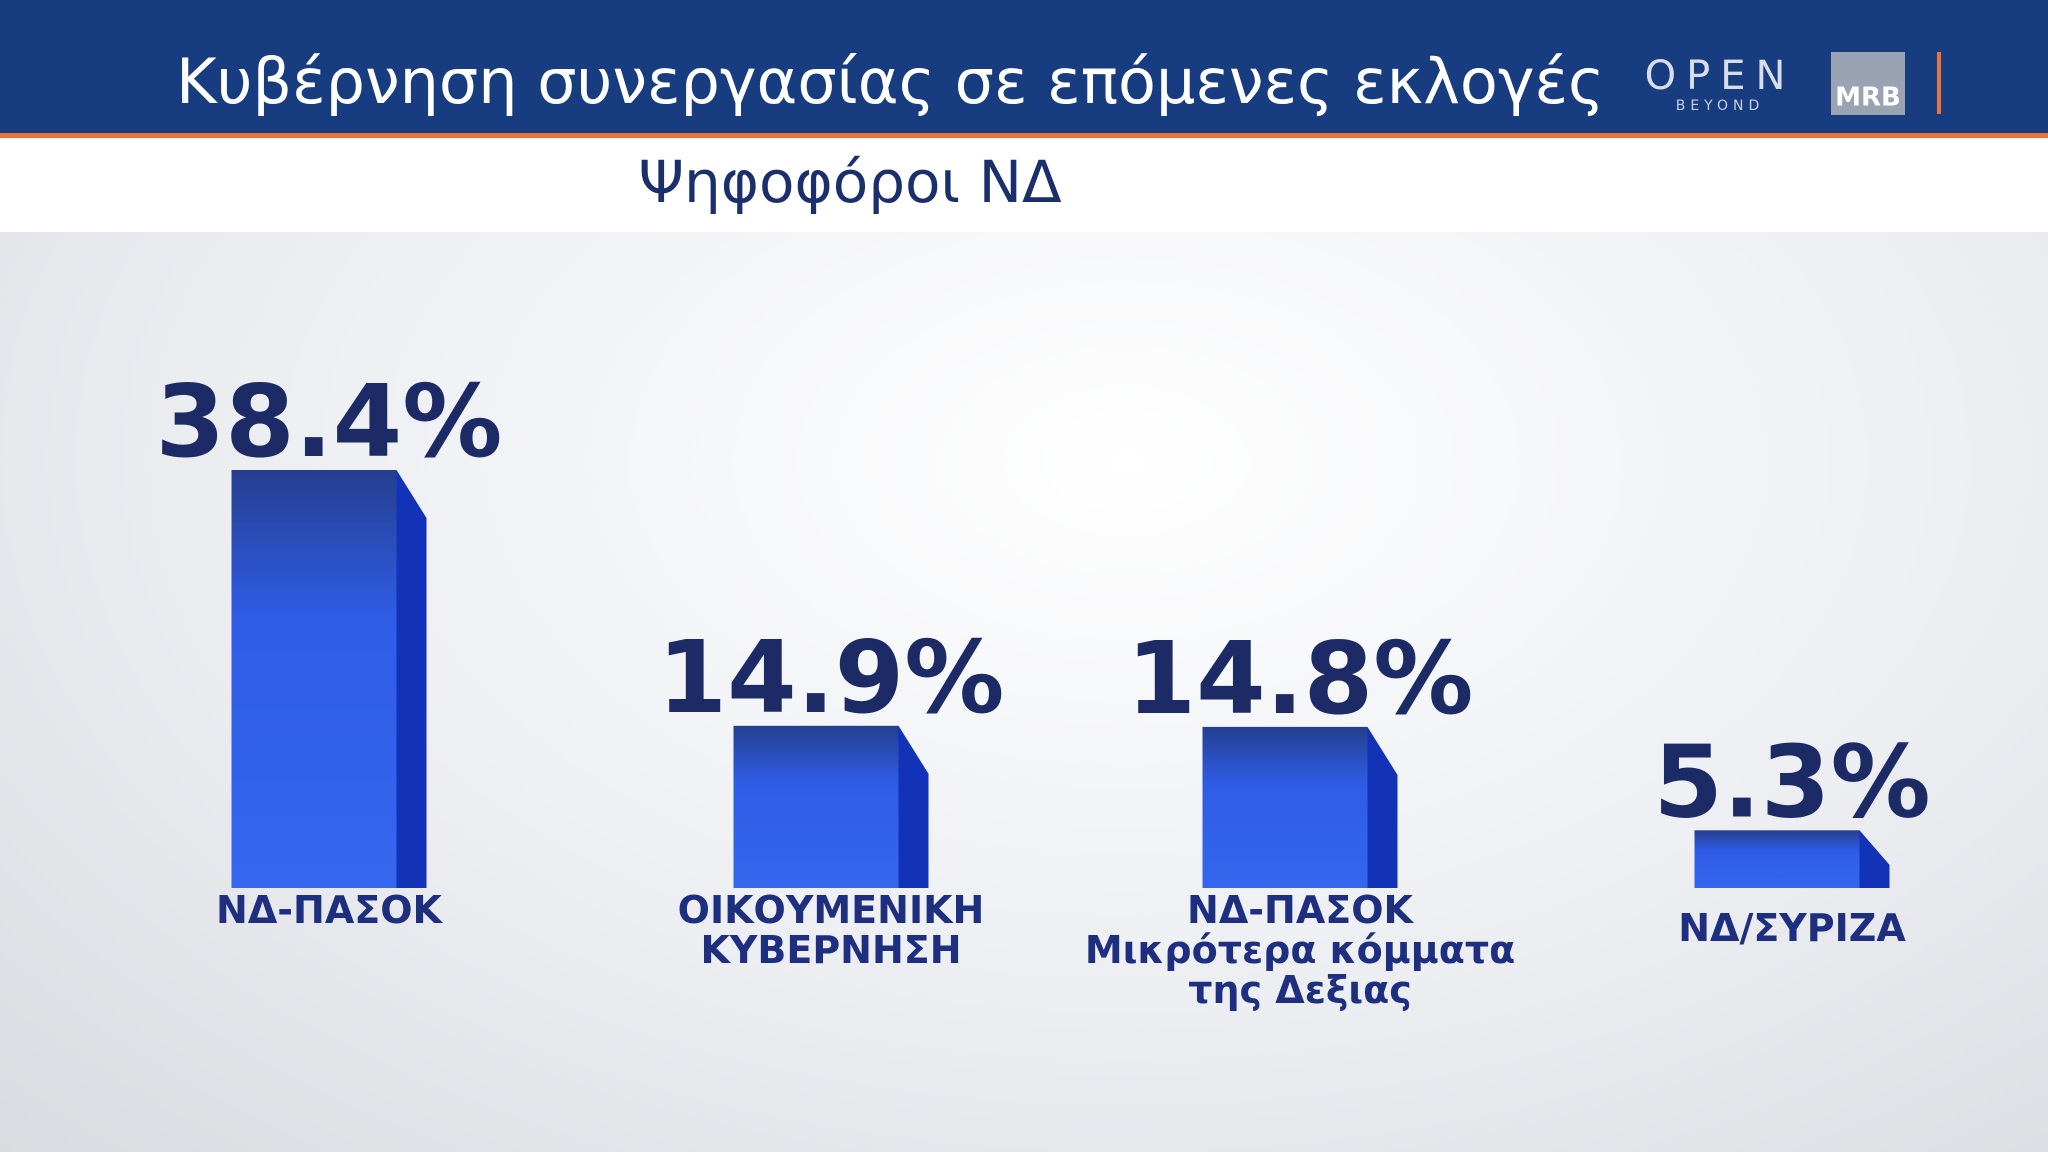  Describe the element at coordinates (1939, 83) in the screenshot. I see `logo-divider` at that location.